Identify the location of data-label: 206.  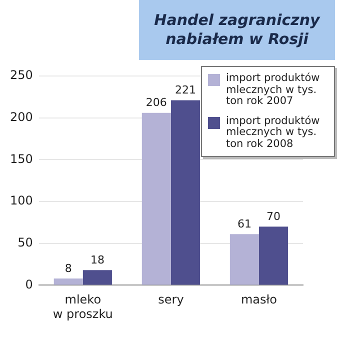
(156, 103).